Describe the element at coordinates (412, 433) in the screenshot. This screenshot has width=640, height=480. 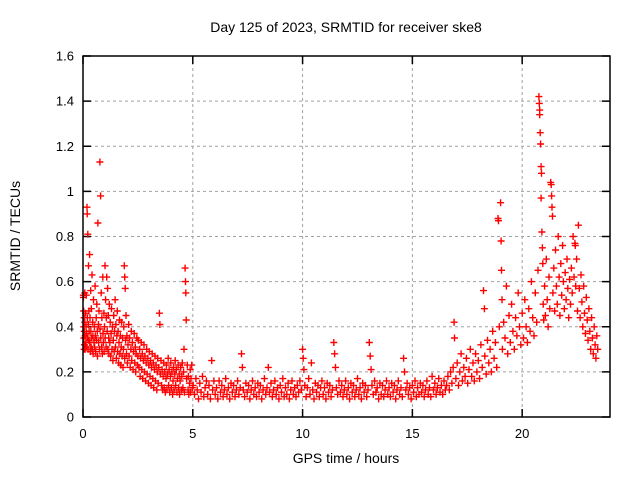
I see `x-tick-label: 15` at that location.